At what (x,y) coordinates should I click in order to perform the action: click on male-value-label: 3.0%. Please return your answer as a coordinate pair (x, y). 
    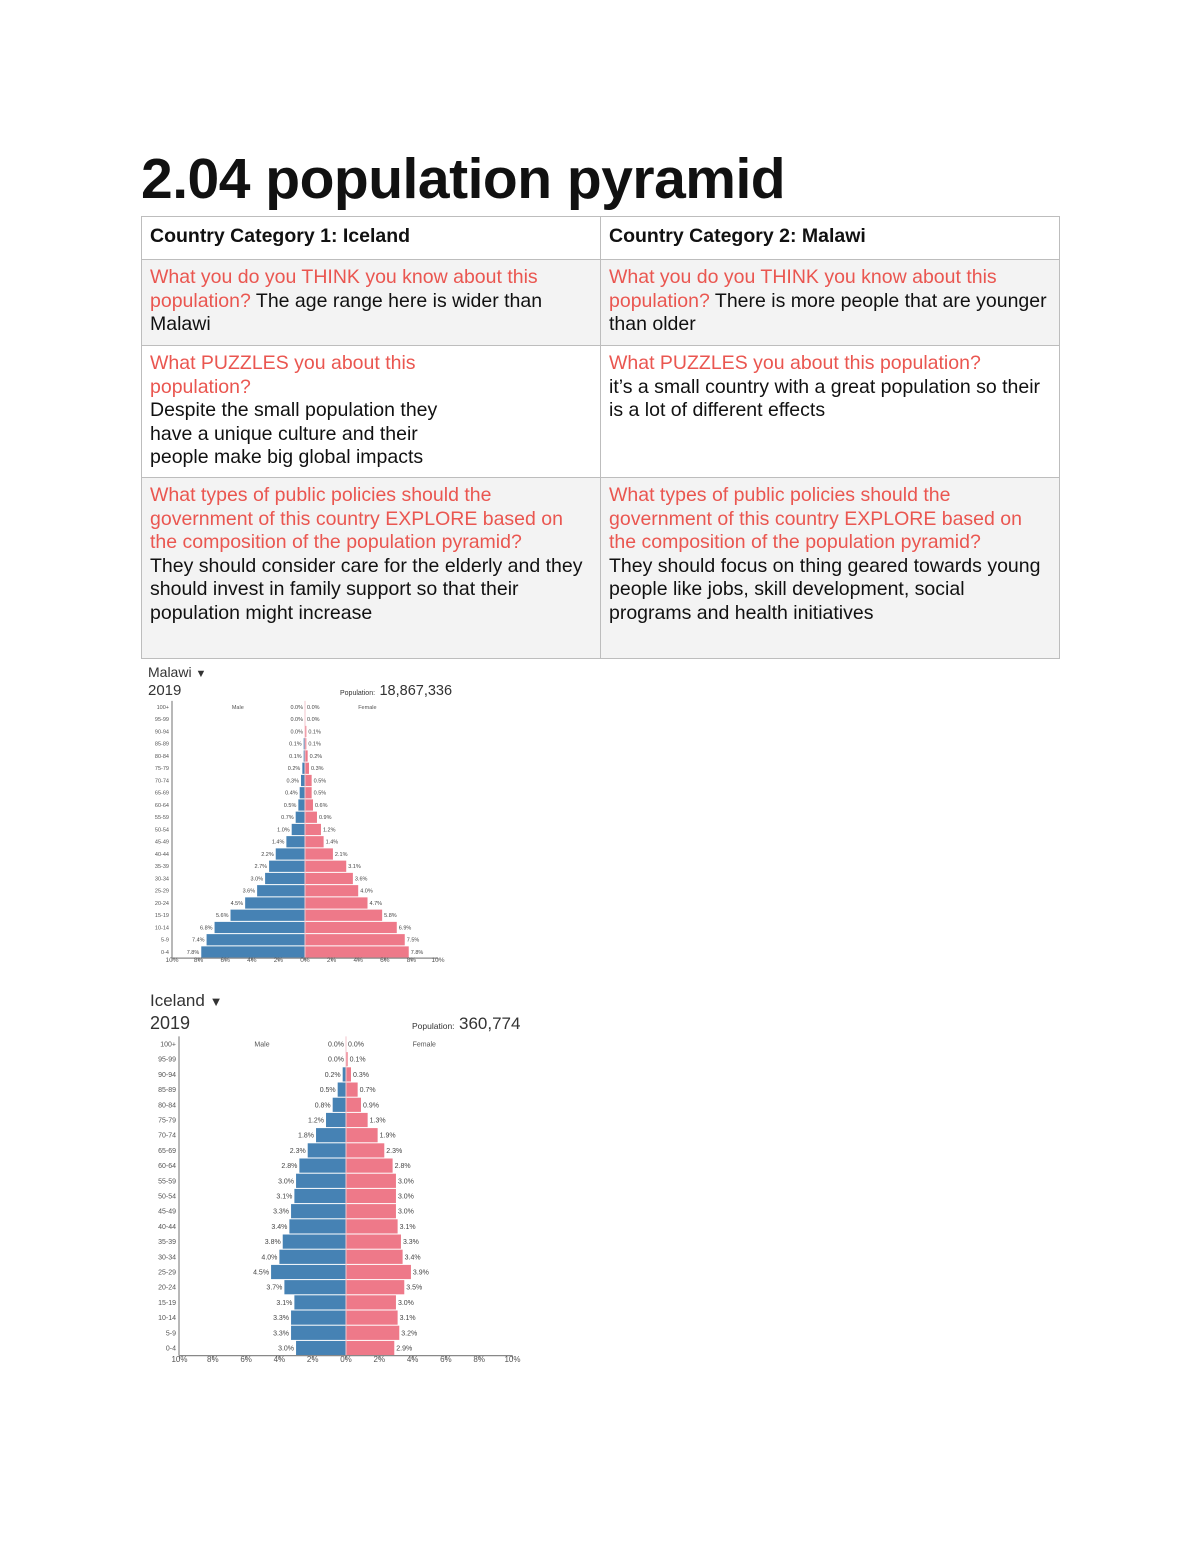
    Looking at the image, I should click on (286, 1348).